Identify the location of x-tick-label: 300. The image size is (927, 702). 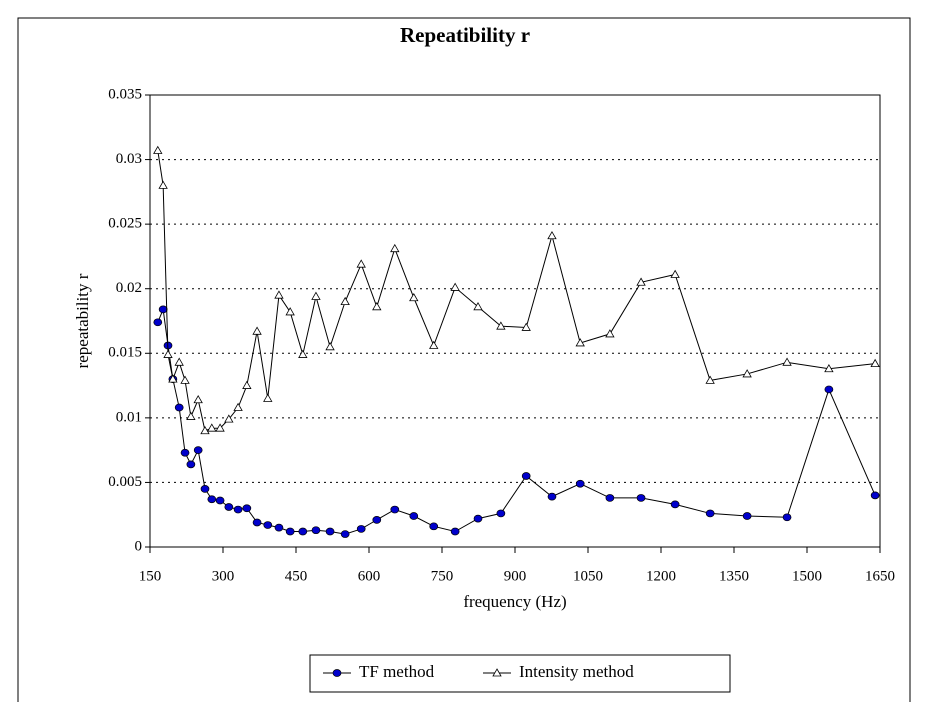
(223, 576).